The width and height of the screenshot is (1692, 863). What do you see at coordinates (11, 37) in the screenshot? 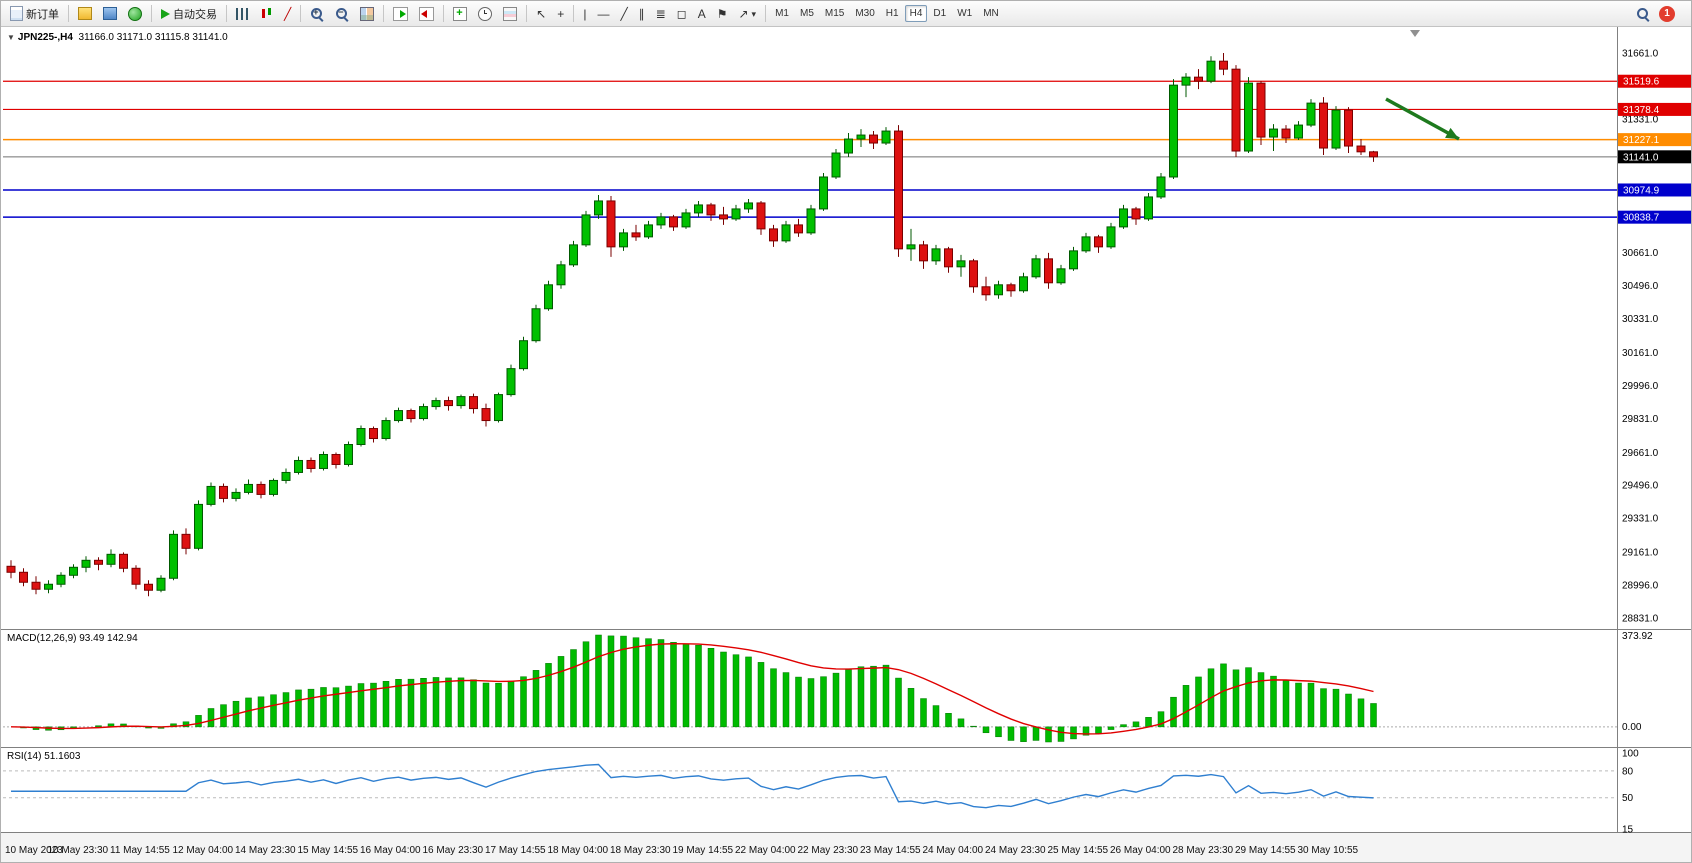
I see `collapse-icon: ▼` at bounding box center [11, 37].